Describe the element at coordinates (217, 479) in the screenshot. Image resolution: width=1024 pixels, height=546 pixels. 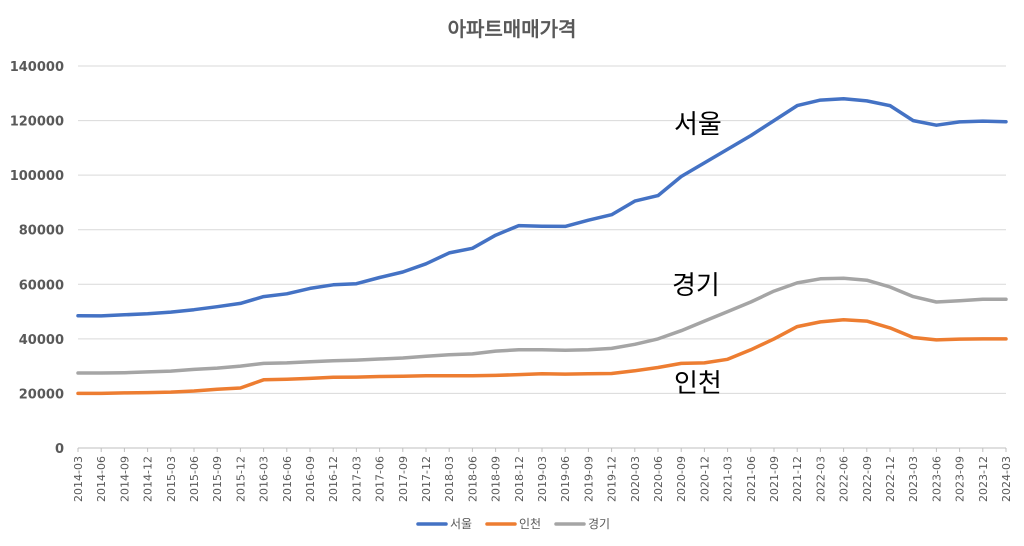
I see `x-tick-label: 2015-09` at that location.